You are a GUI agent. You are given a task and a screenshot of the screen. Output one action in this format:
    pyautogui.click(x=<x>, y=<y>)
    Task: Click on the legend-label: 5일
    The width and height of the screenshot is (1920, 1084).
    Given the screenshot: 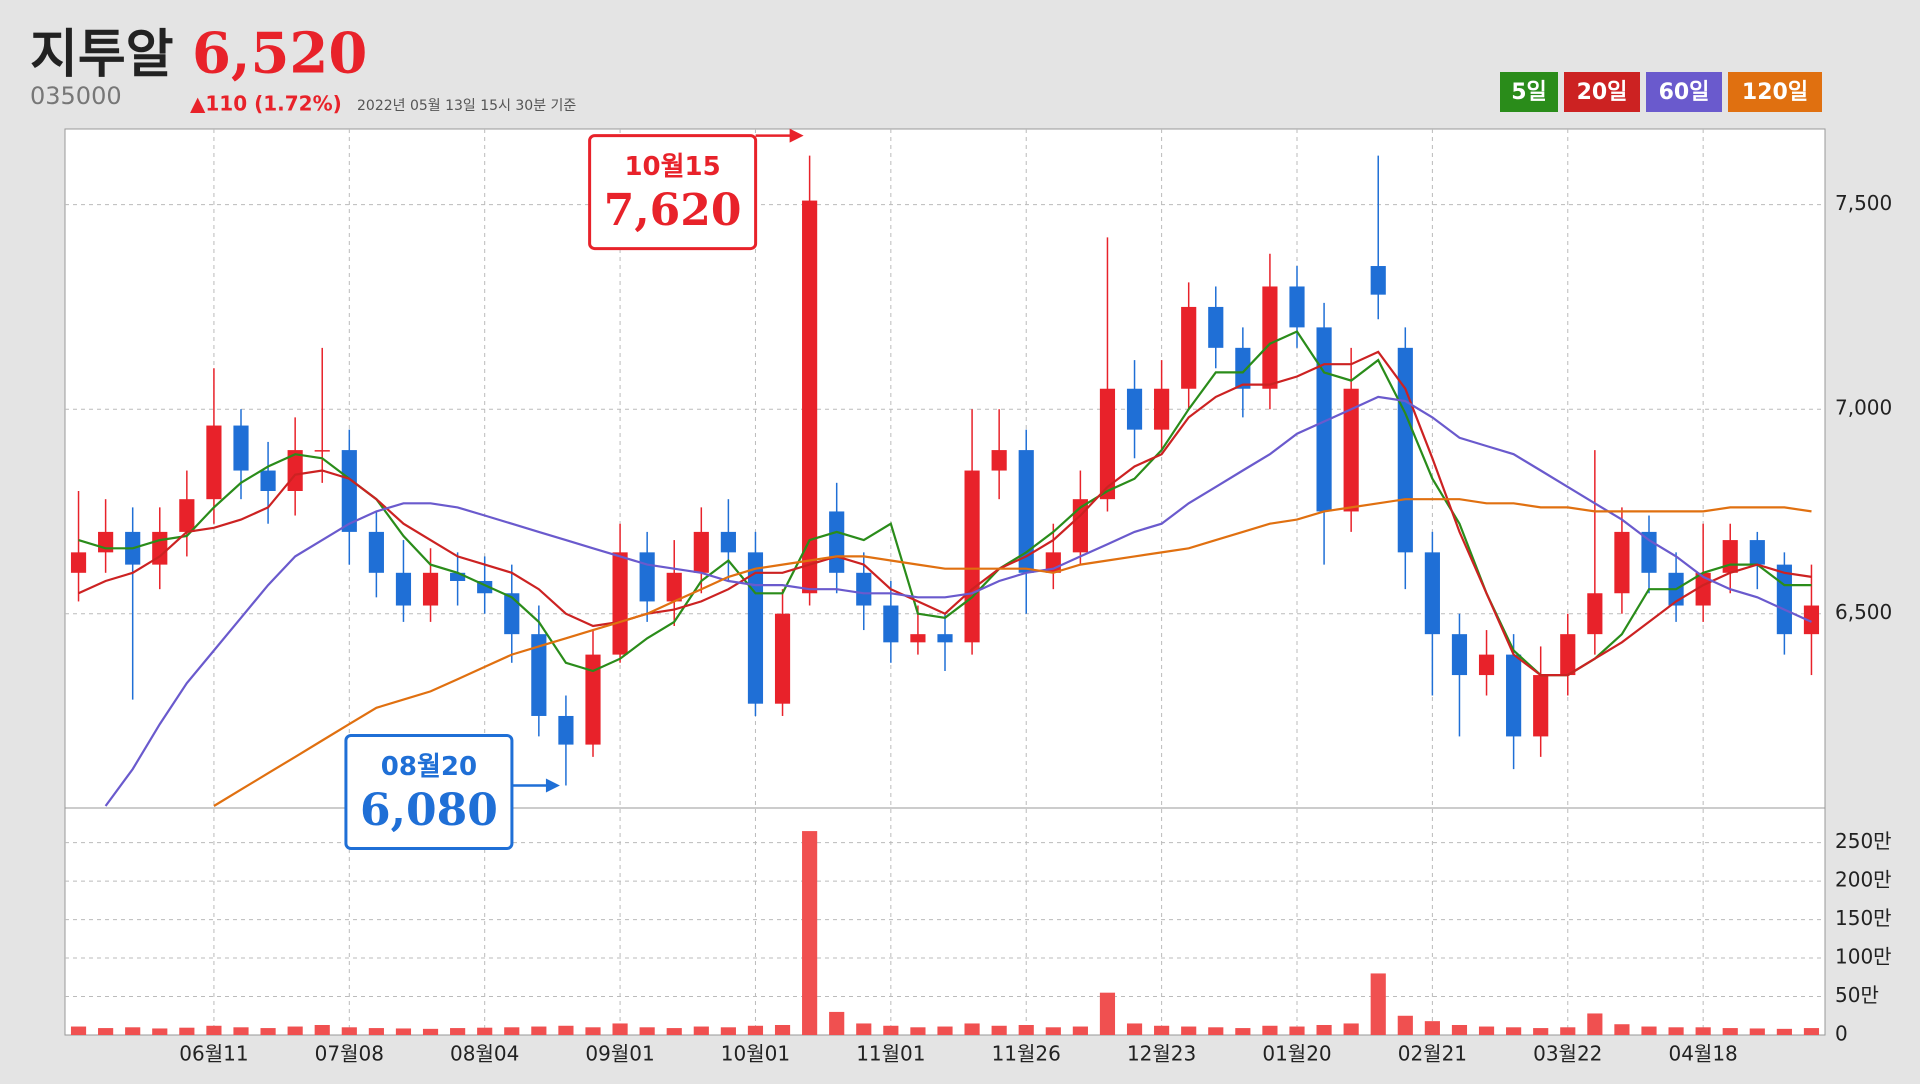 What is the action you would take?
    pyautogui.click(x=1529, y=92)
    